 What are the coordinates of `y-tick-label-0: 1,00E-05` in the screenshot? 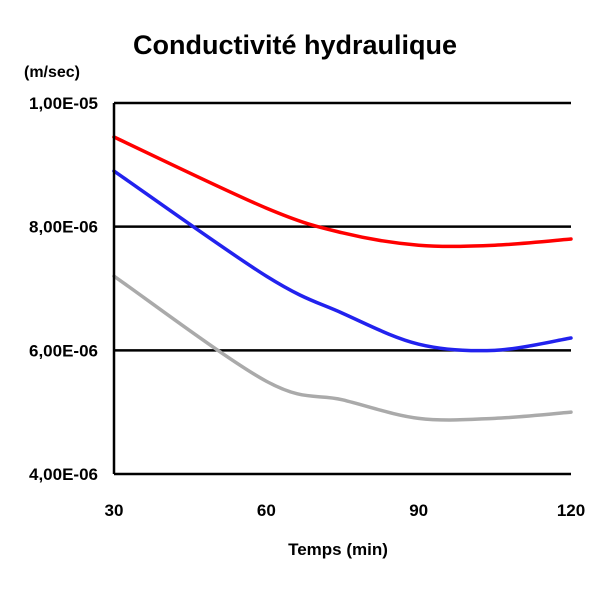 It's located at (63, 103).